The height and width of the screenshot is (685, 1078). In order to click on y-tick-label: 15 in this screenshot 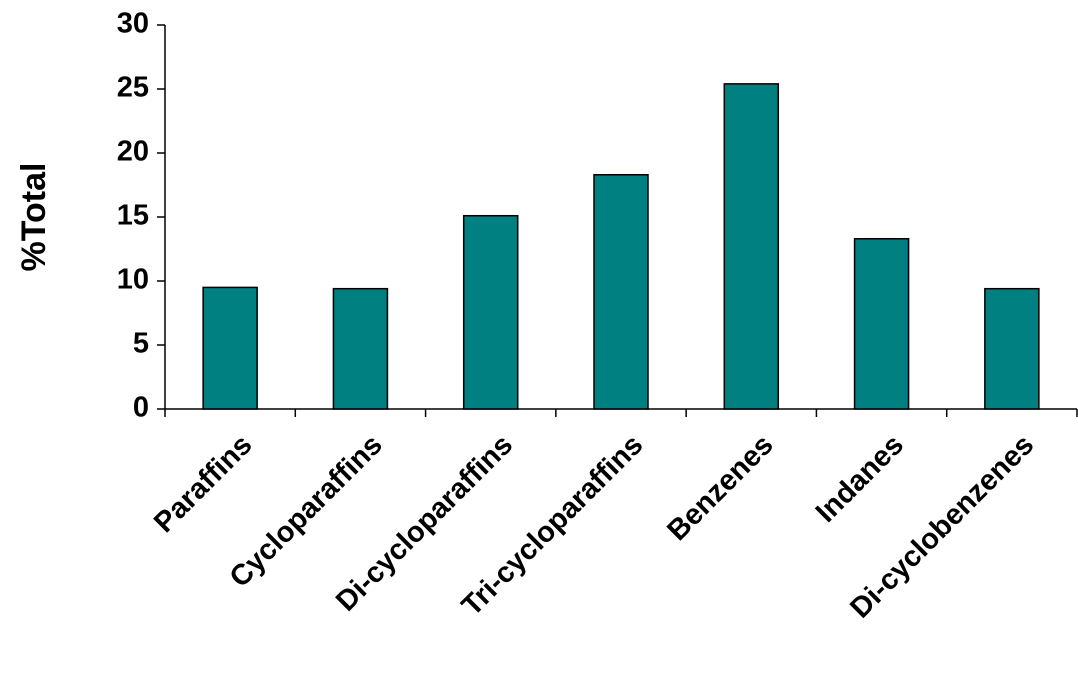, I will do `click(133, 216)`.